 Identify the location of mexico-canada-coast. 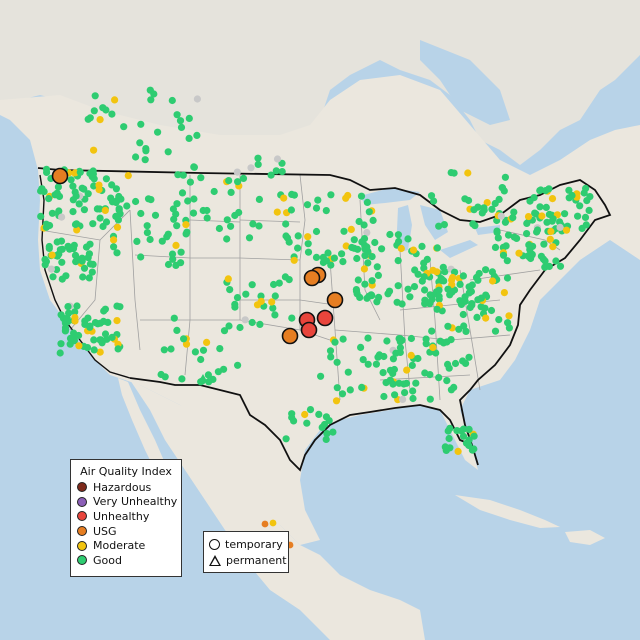
(85, 276).